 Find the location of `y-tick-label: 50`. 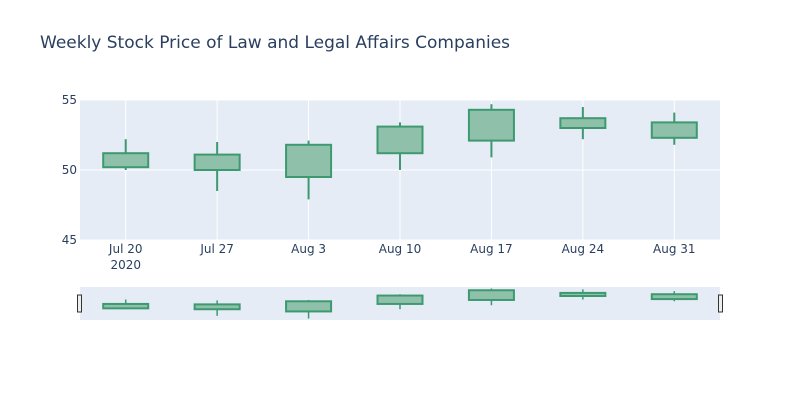

y-tick-label: 50 is located at coordinates (69, 170).